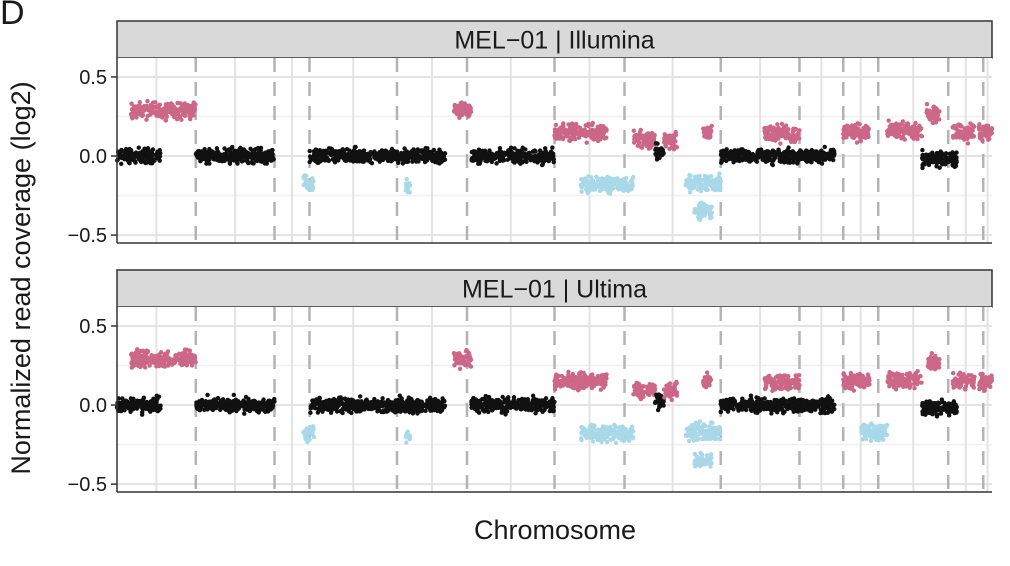  Describe the element at coordinates (555, 530) in the screenshot. I see `x-axis-title: Chromosome` at that location.